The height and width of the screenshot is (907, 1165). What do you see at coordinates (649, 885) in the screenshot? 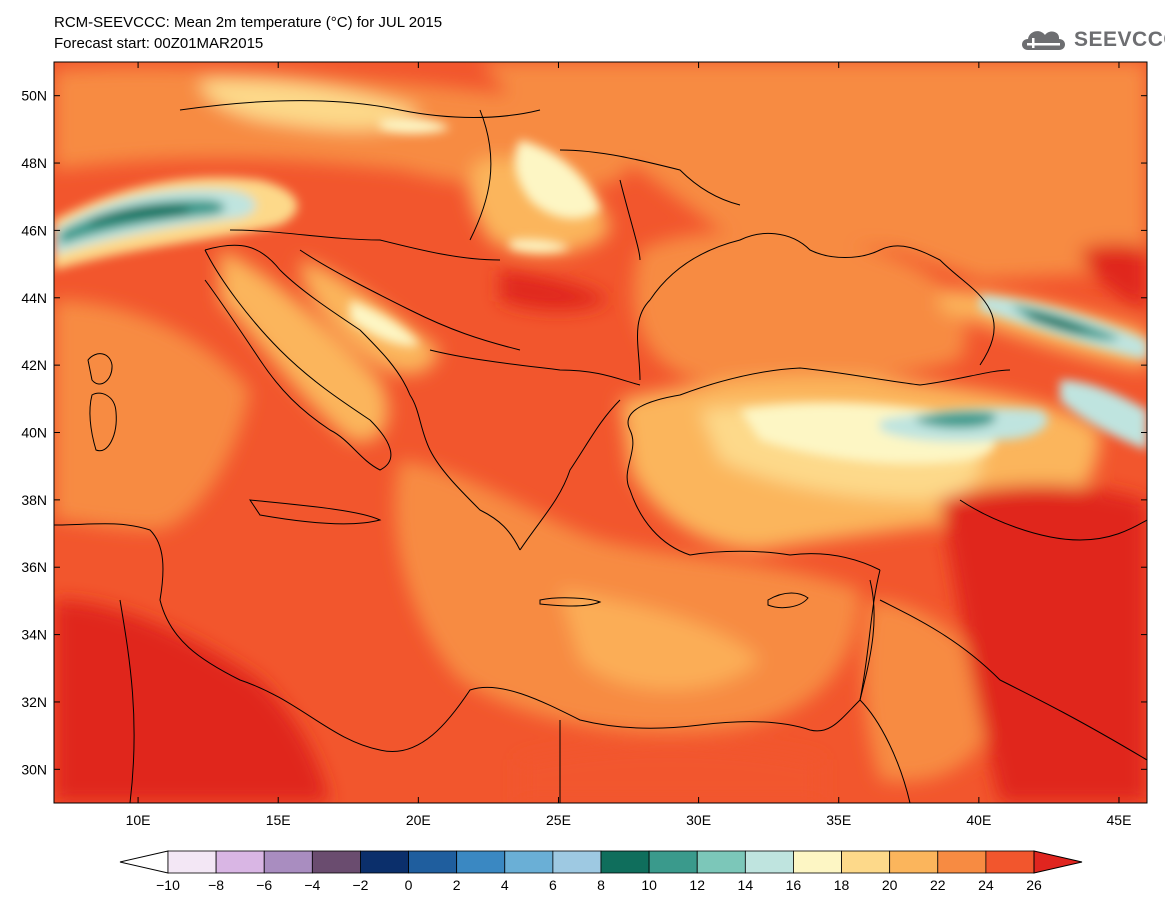
I see `colorbar-label: 10` at bounding box center [649, 885].